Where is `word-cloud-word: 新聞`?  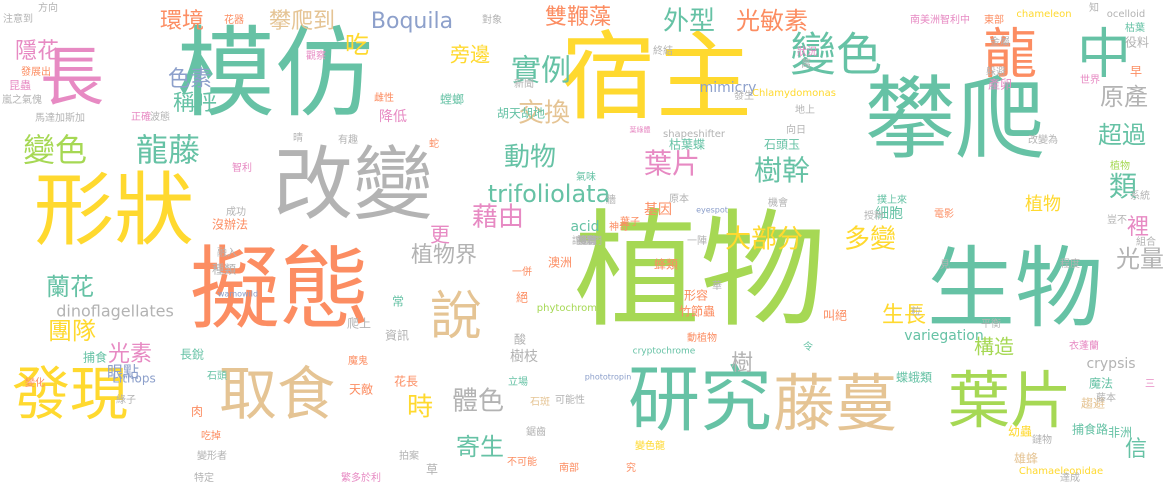
word-cloud-word: 新聞 is located at coordinates (524, 83).